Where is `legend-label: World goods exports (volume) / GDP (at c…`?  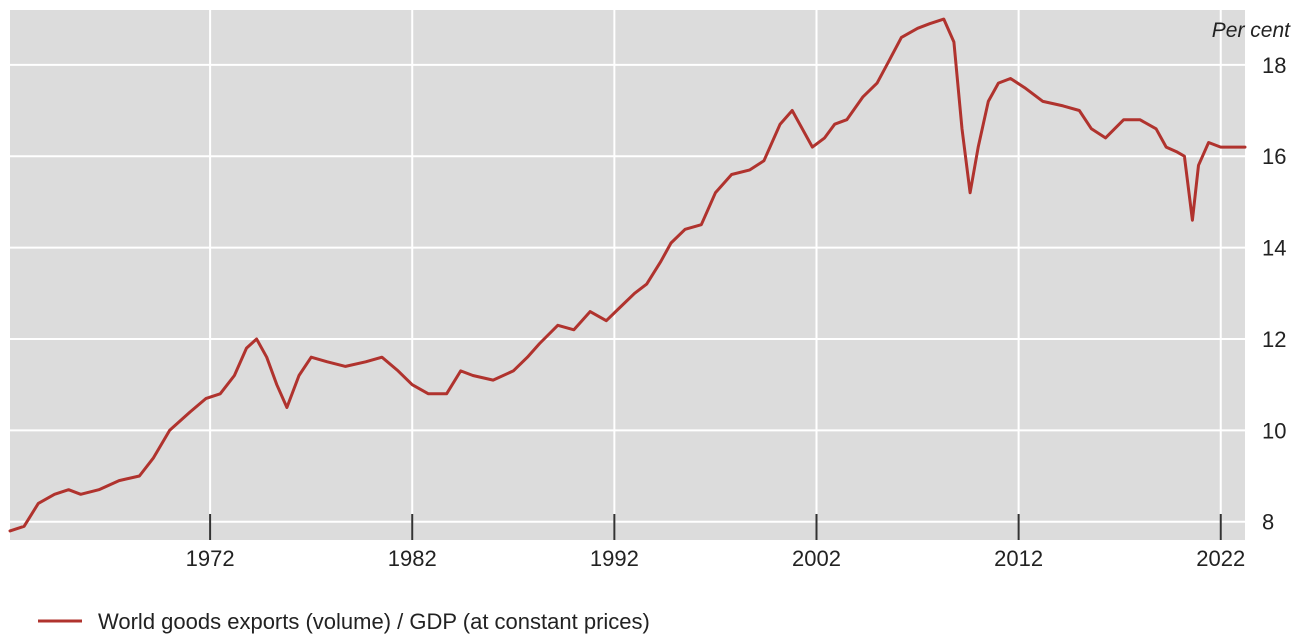 legend-label: World goods exports (volume) / GDP (at c… is located at coordinates (374, 621).